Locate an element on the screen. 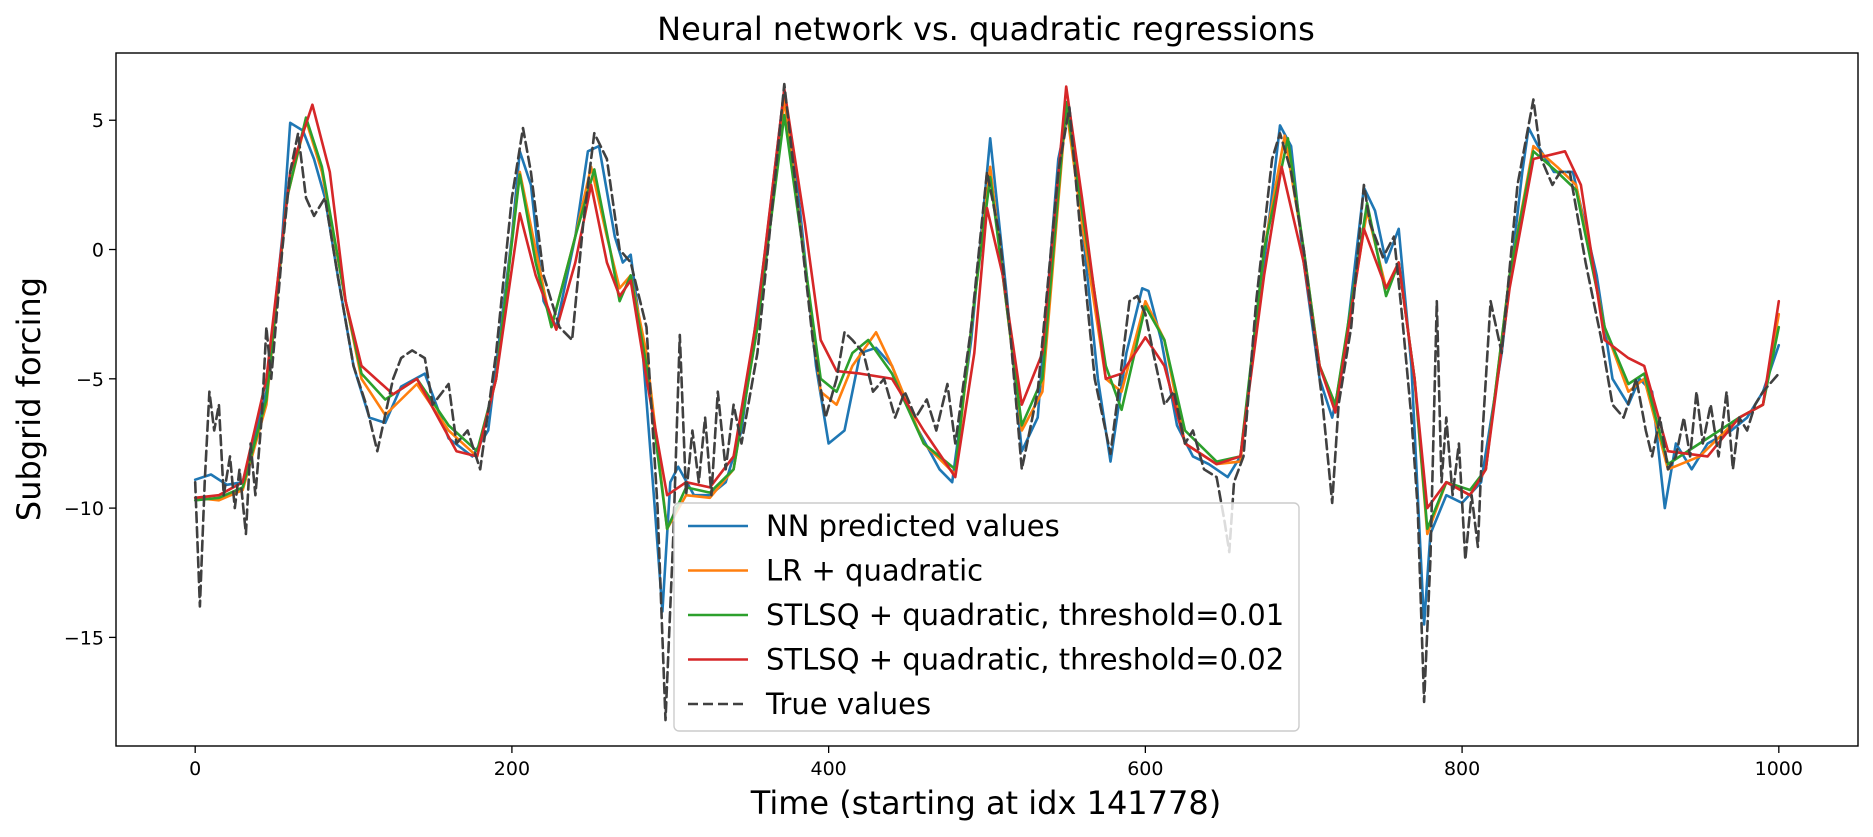 This screenshot has height=837, width=1873. y-tick-label: −15 is located at coordinates (84, 638).